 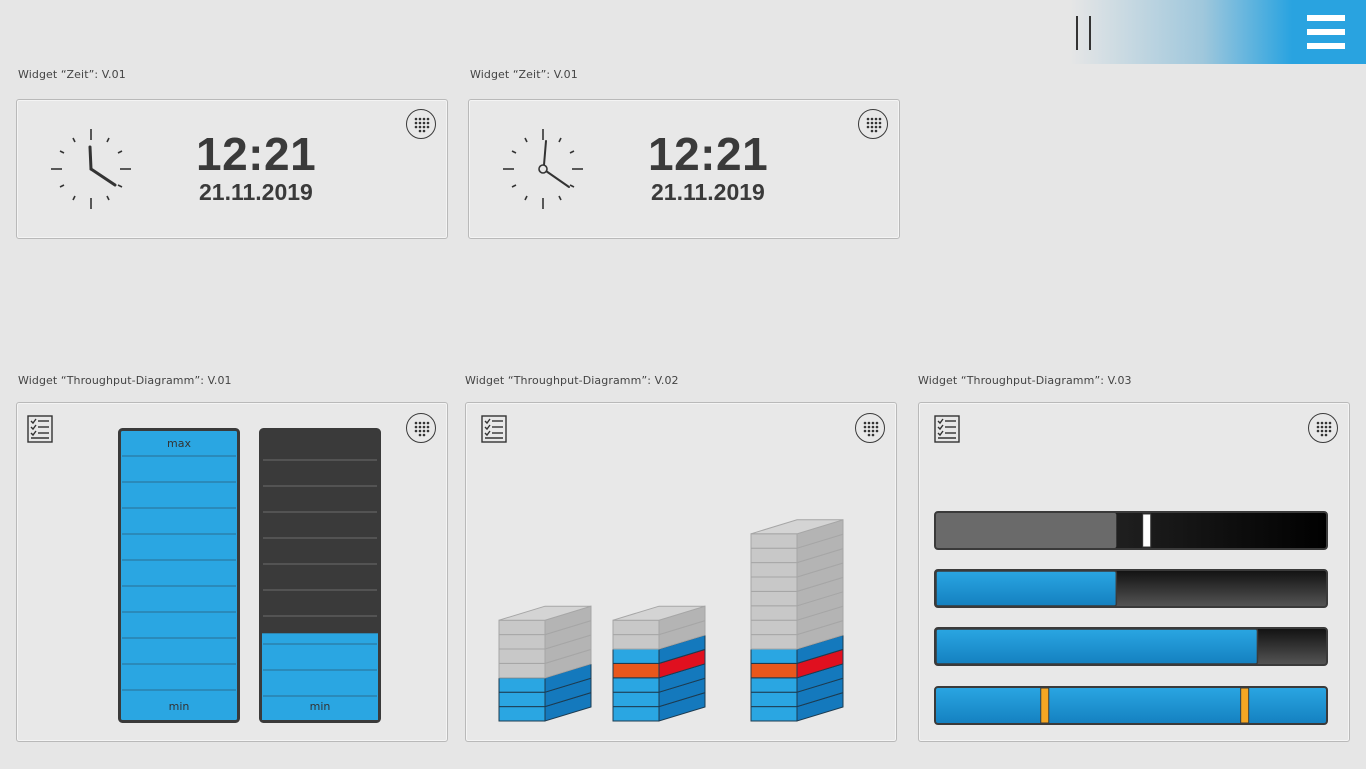 I want to click on stacked-blocks-chart, so click(x=671, y=620).